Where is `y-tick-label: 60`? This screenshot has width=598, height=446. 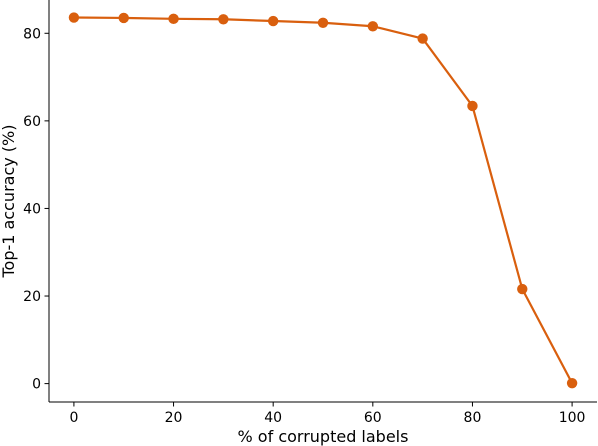
y-tick-label: 60 is located at coordinates (32, 122).